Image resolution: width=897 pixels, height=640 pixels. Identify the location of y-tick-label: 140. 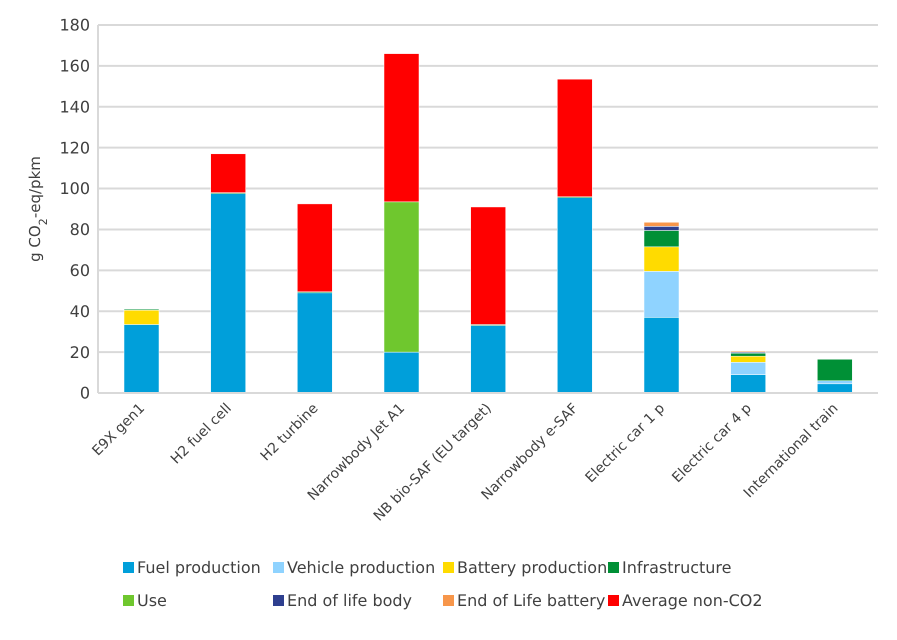
(74, 106).